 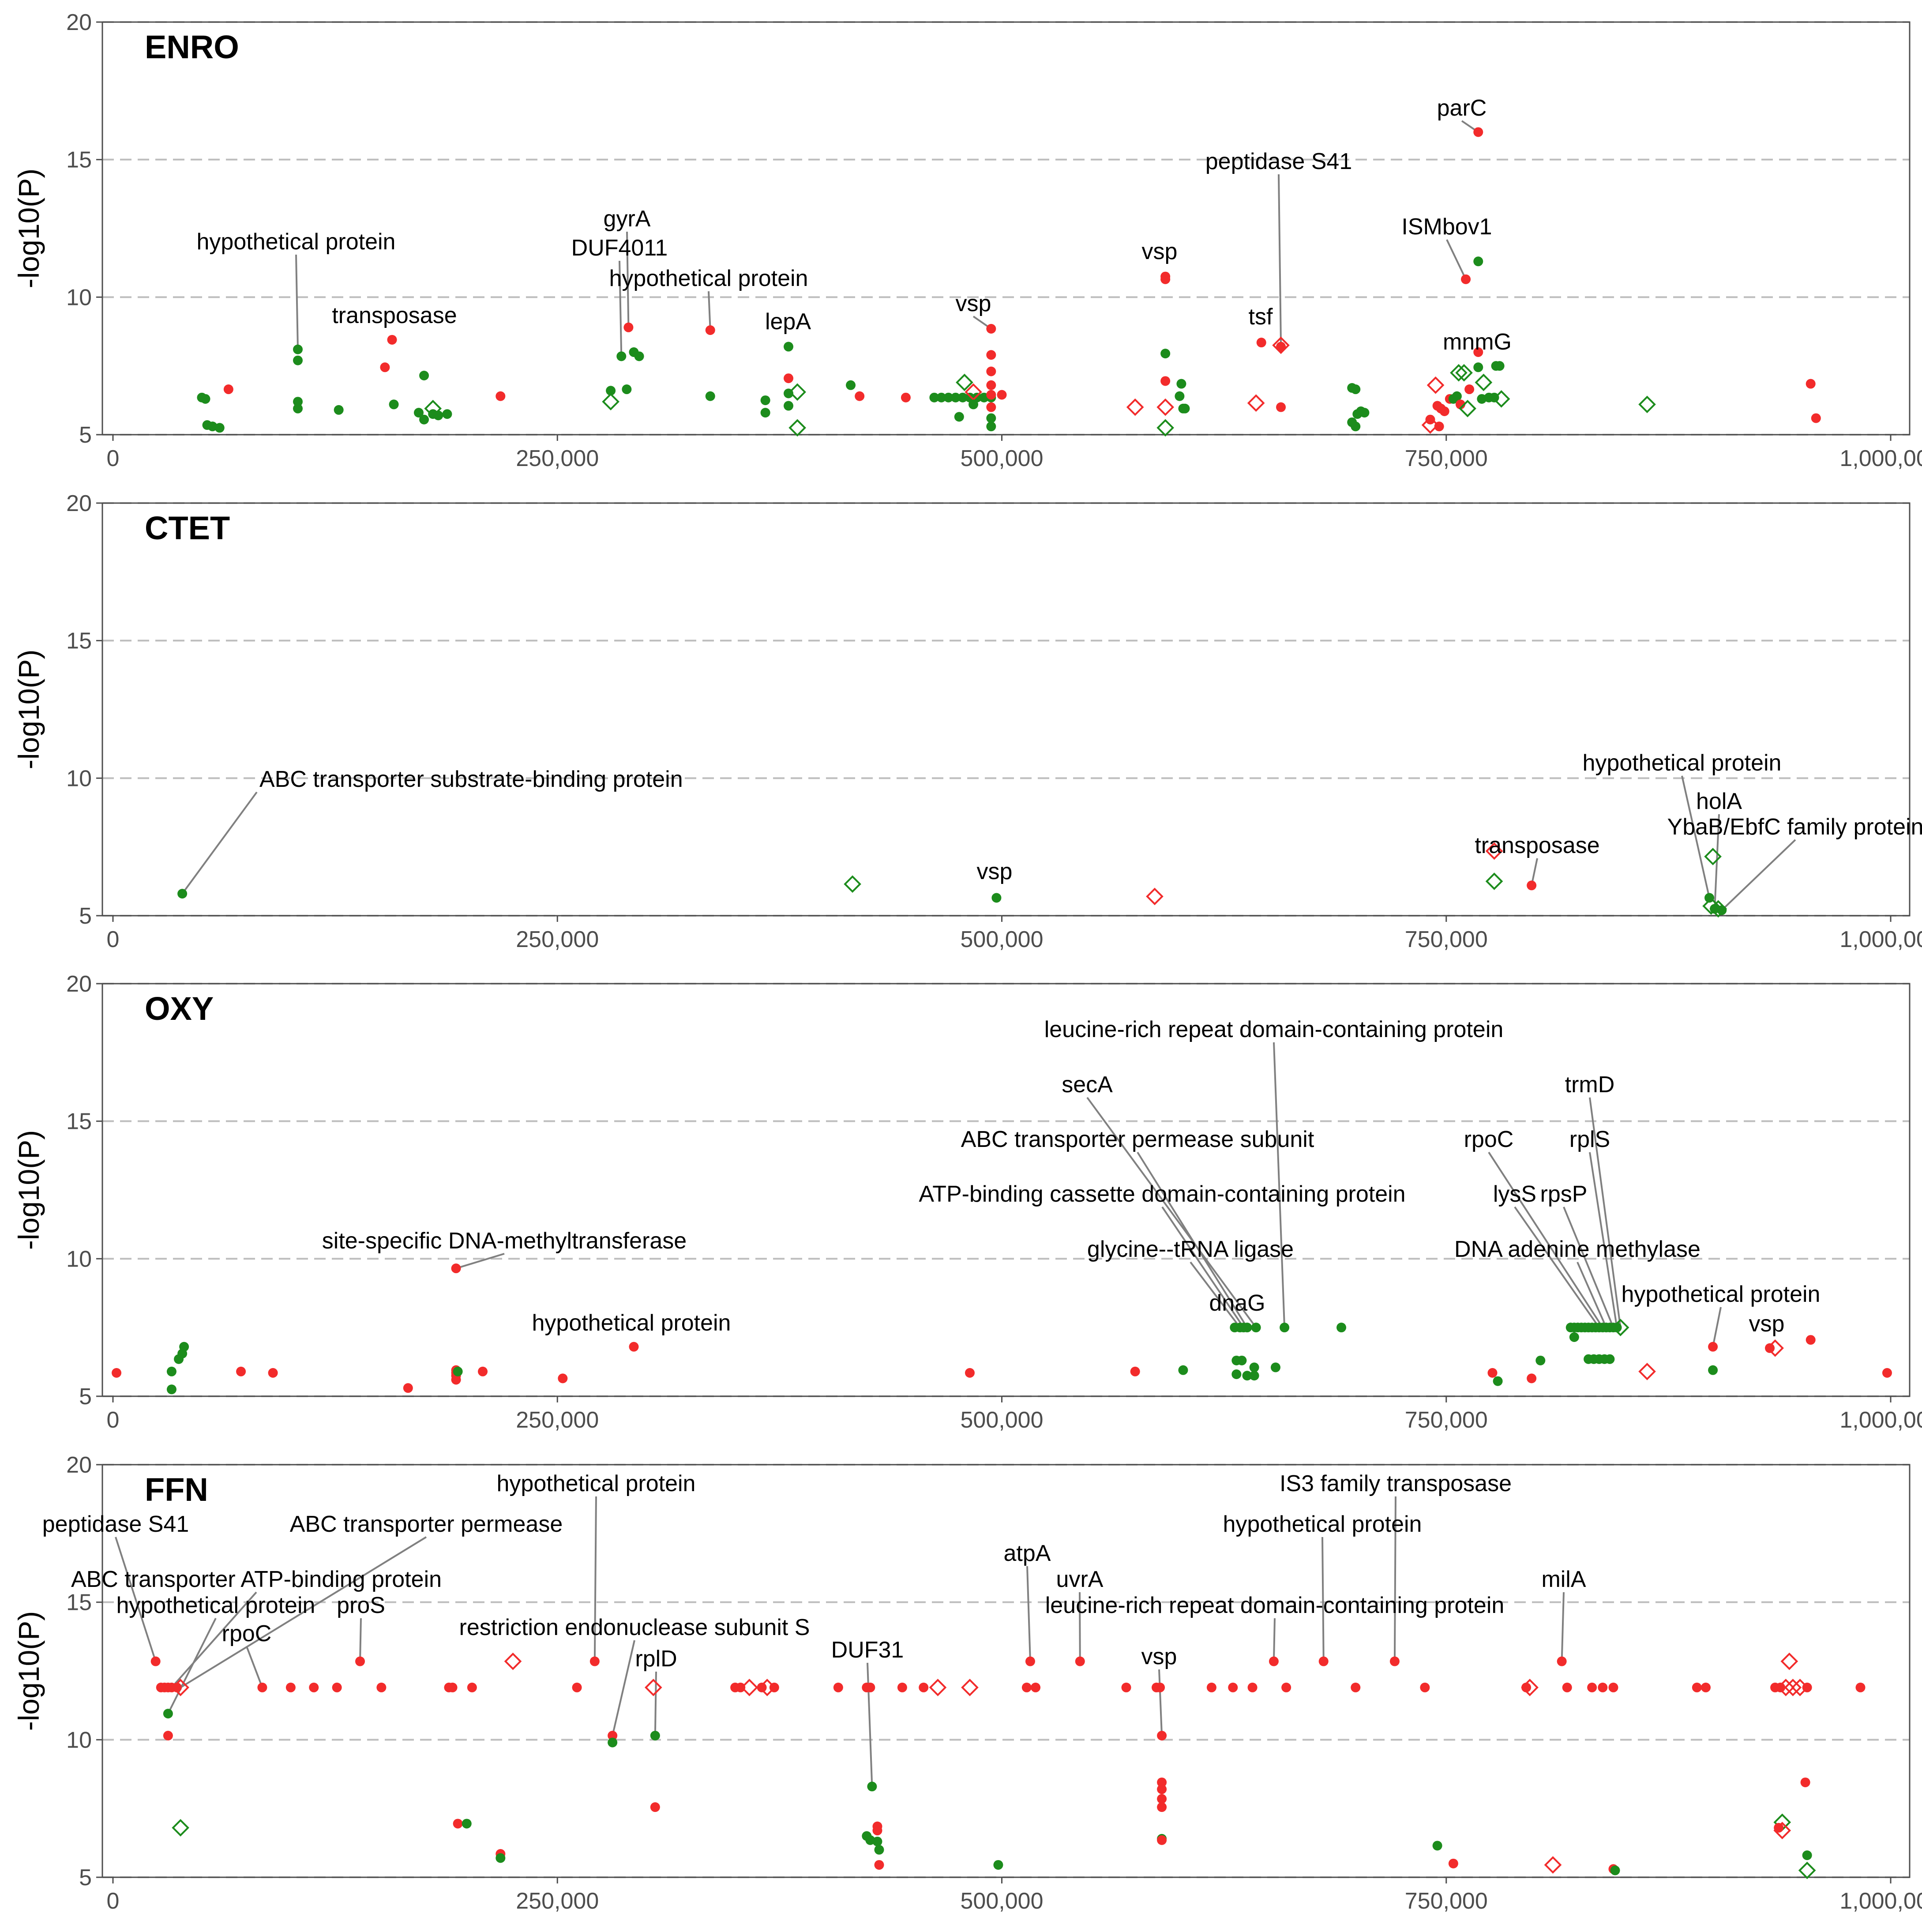 I want to click on annotation-label: trmD, so click(x=1590, y=1085).